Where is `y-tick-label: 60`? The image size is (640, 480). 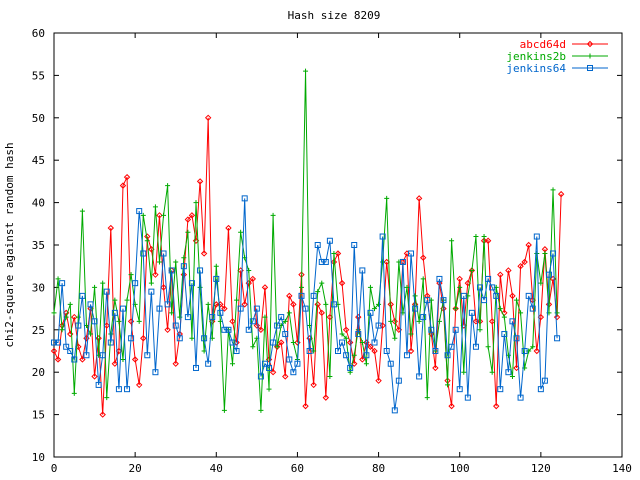 y-tick-label: 60 is located at coordinates (38, 33).